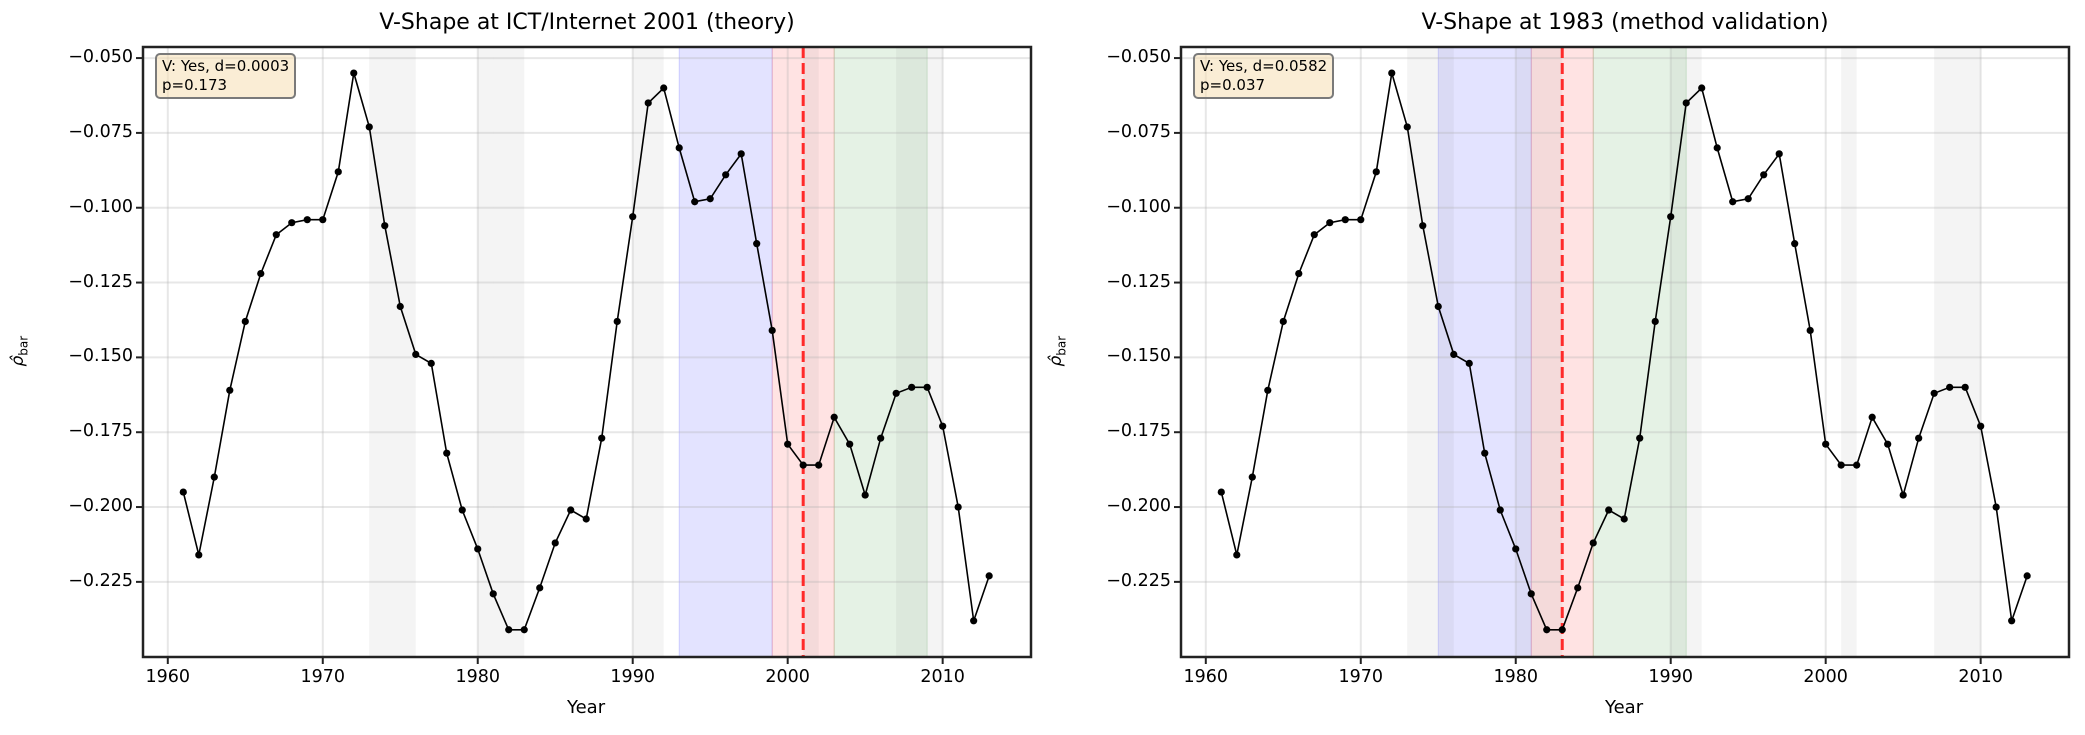 This screenshot has width=2085, height=735. I want to click on y-tick-label: −0.150, so click(100, 356).